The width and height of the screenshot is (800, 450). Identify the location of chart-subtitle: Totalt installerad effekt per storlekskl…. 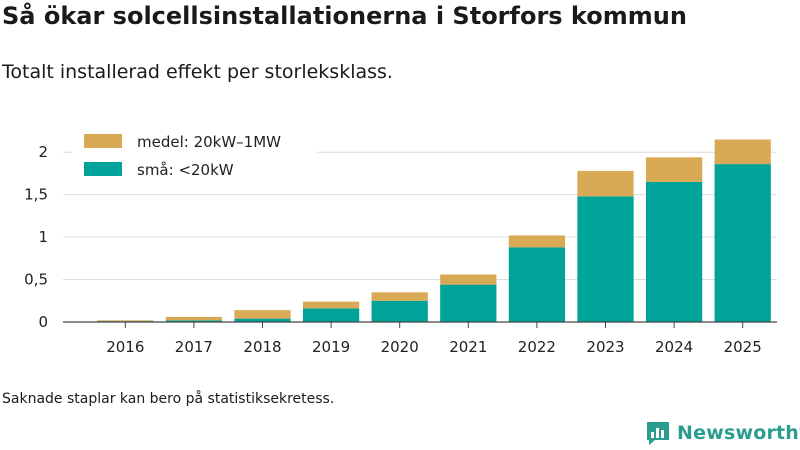
(197, 72).